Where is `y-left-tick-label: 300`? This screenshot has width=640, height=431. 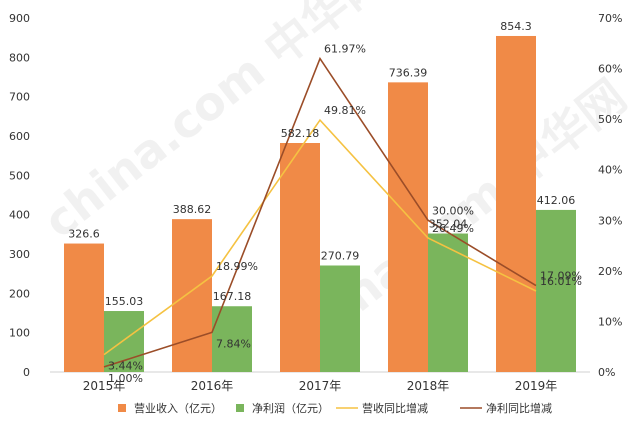 y-left-tick-label: 300 is located at coordinates (19, 254).